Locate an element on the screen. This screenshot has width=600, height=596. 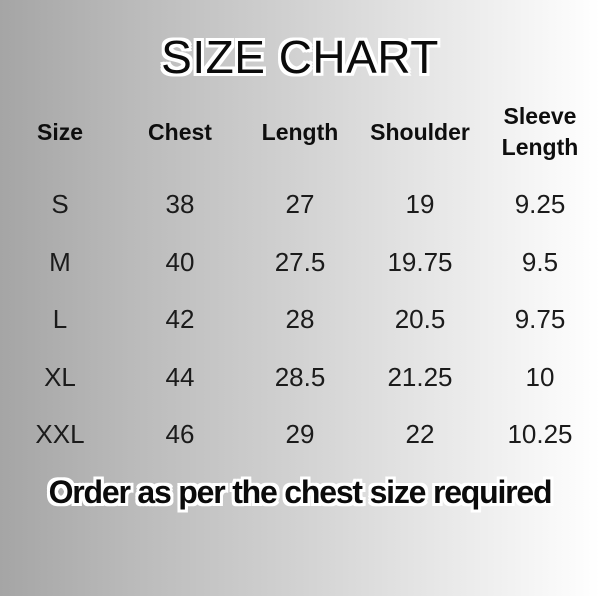
column-header-shoulder: Shoulder is located at coordinates (420, 131).